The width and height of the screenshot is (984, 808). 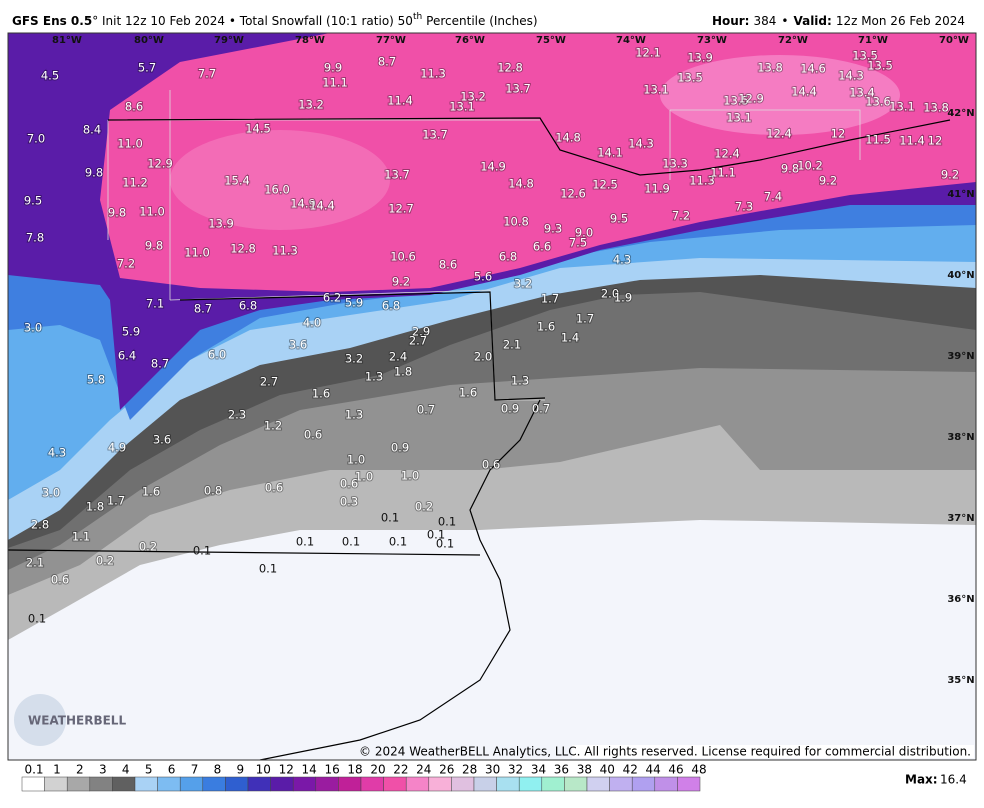 I want to click on colorbar-label: 0.1, so click(x=33, y=770).